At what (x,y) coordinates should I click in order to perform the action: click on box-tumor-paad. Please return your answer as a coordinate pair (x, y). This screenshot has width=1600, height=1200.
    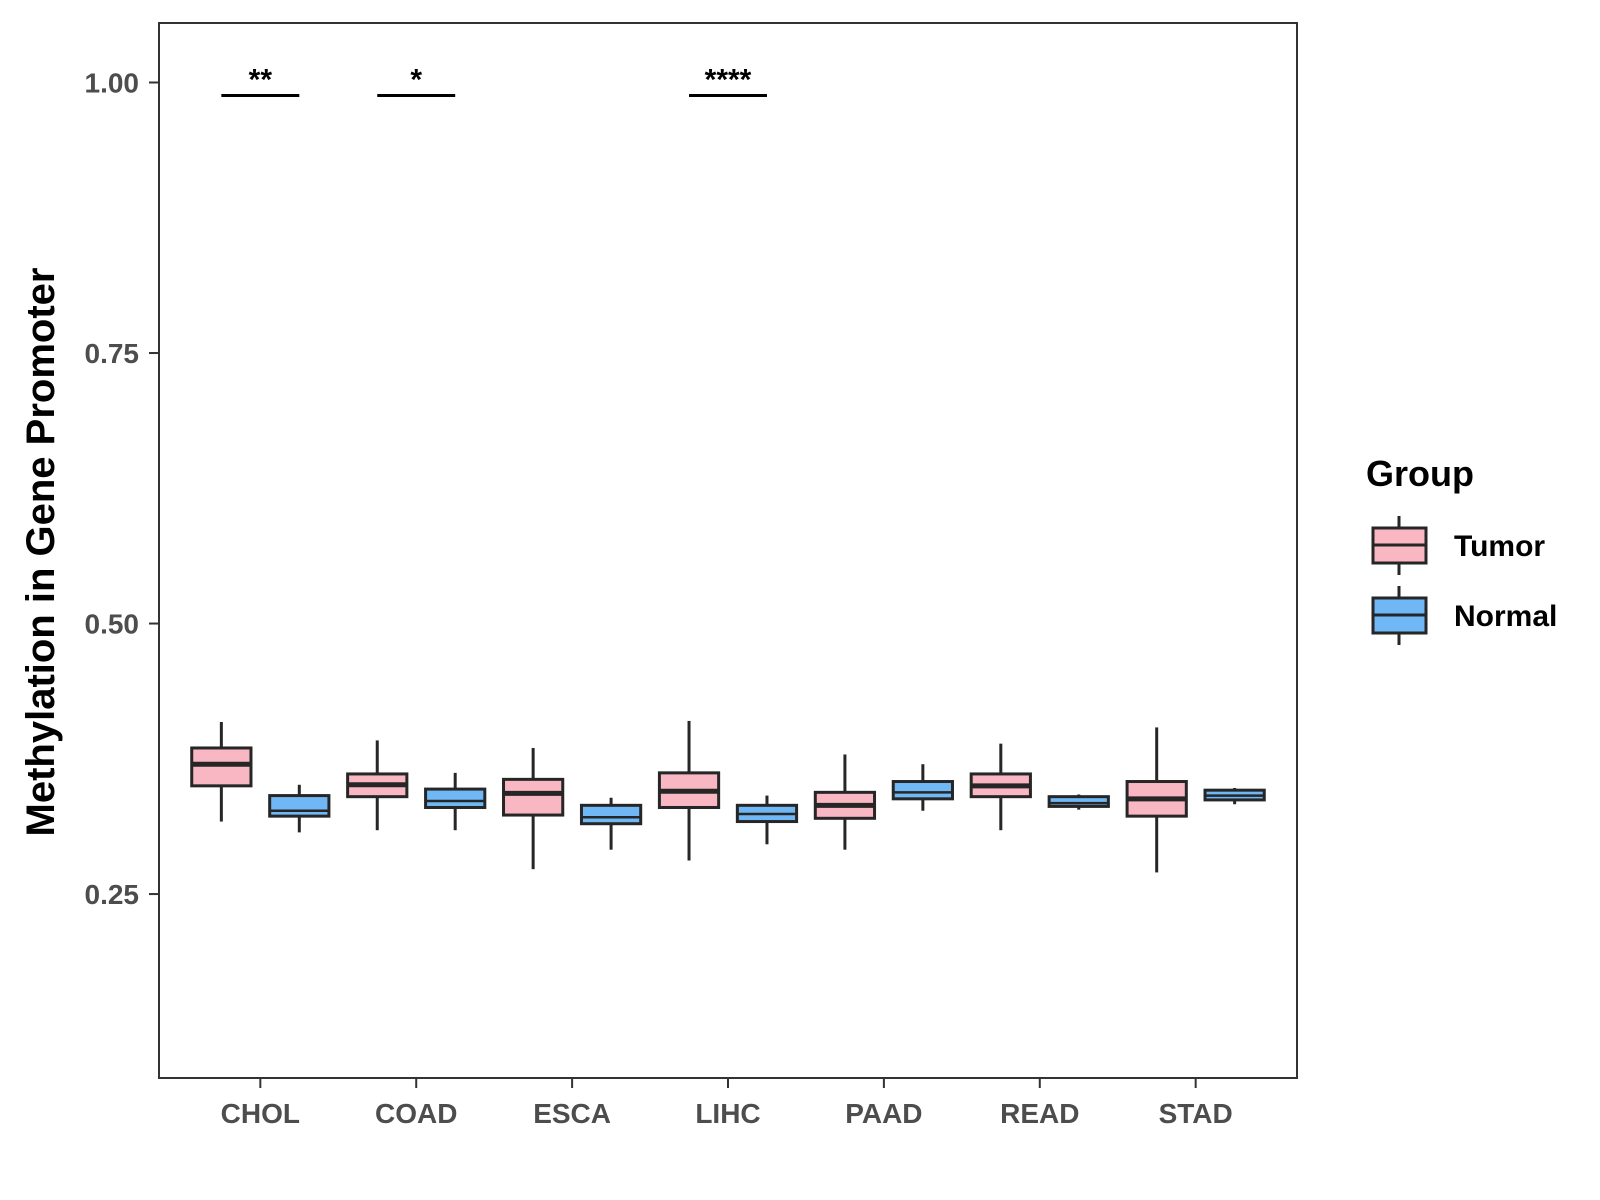
    Looking at the image, I should click on (845, 802).